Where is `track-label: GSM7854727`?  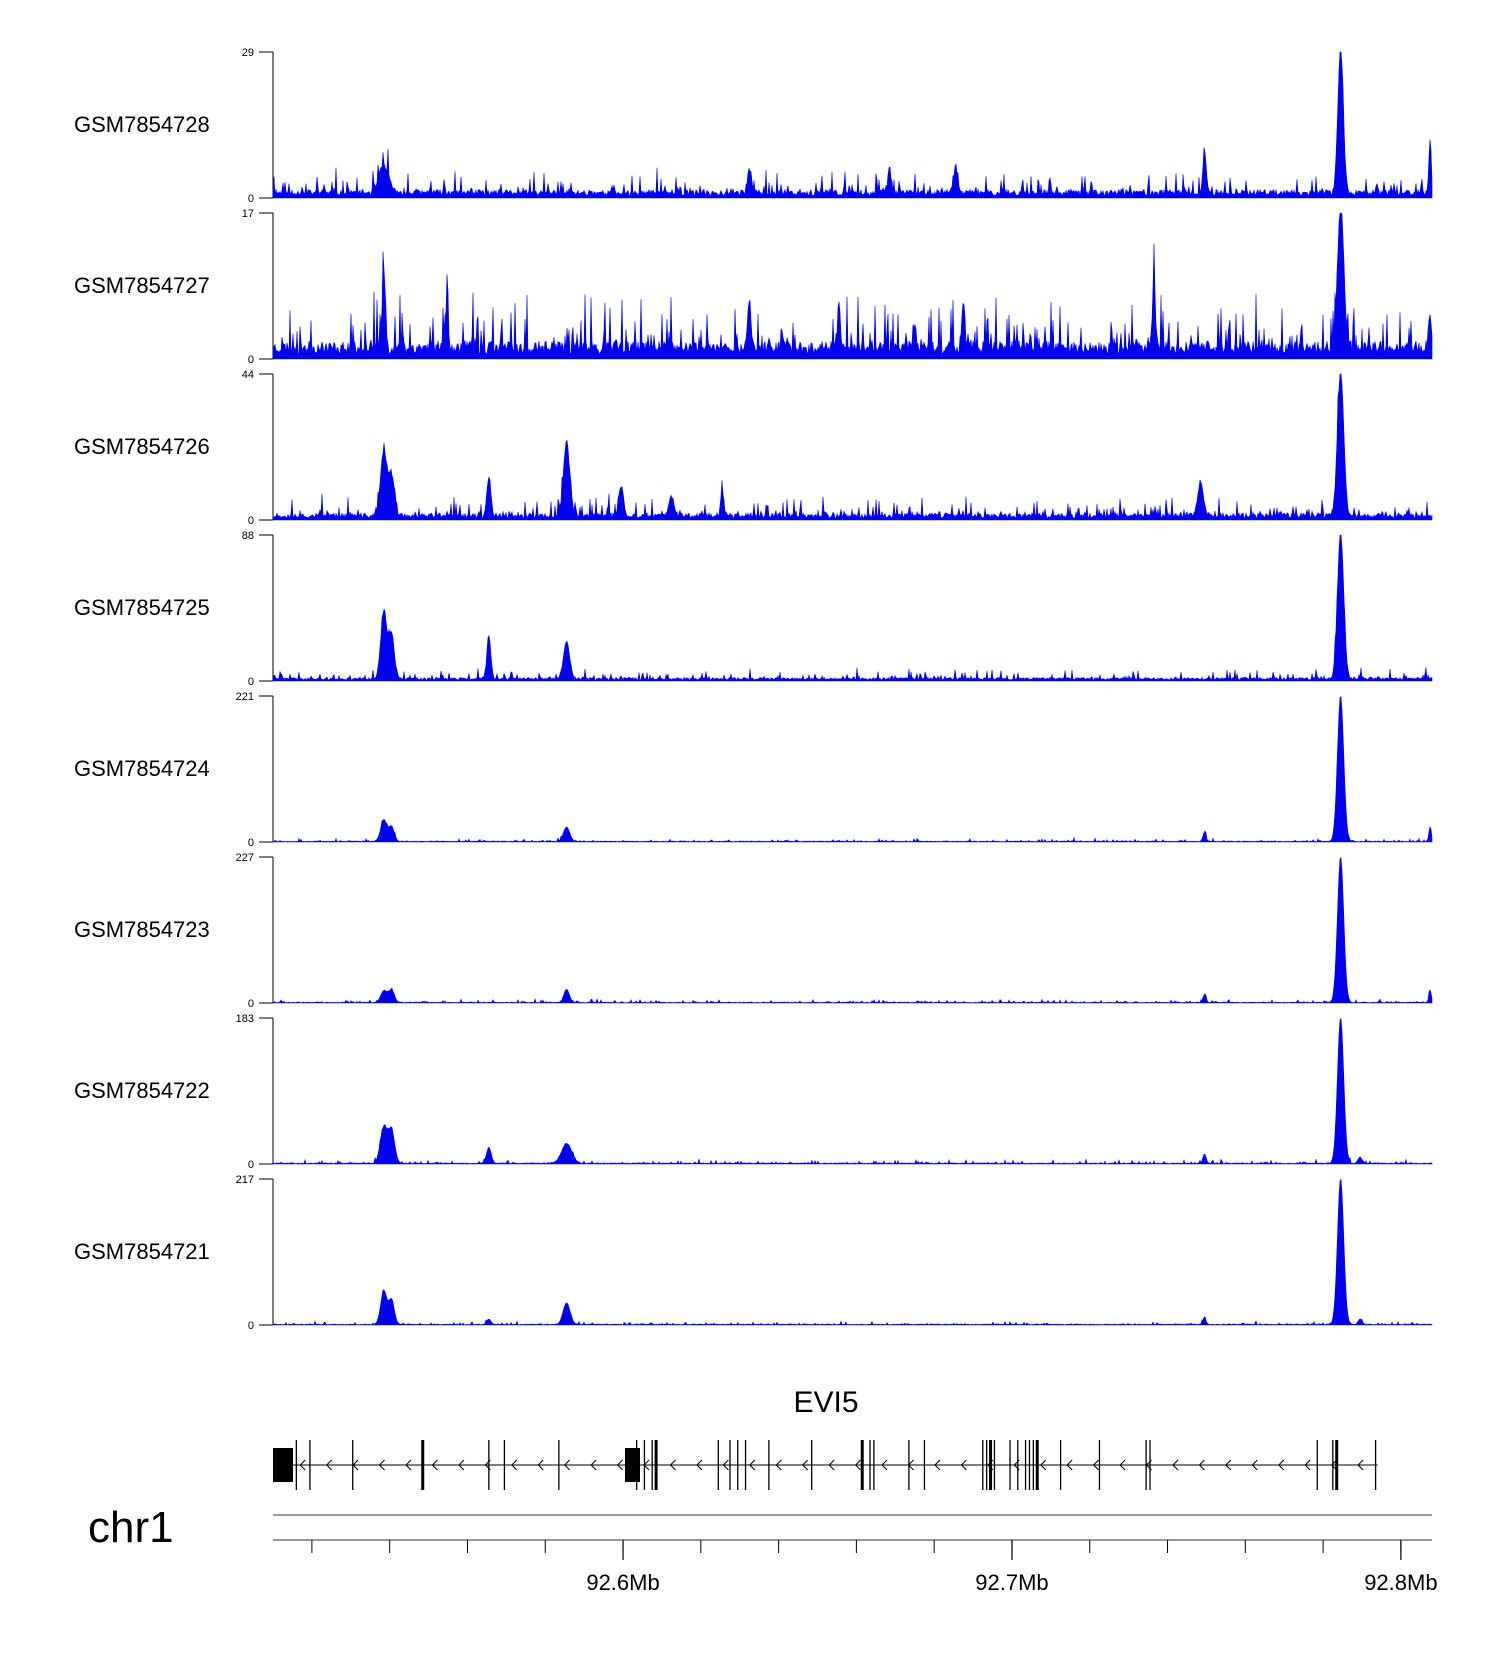 track-label: GSM7854727 is located at coordinates (142, 285).